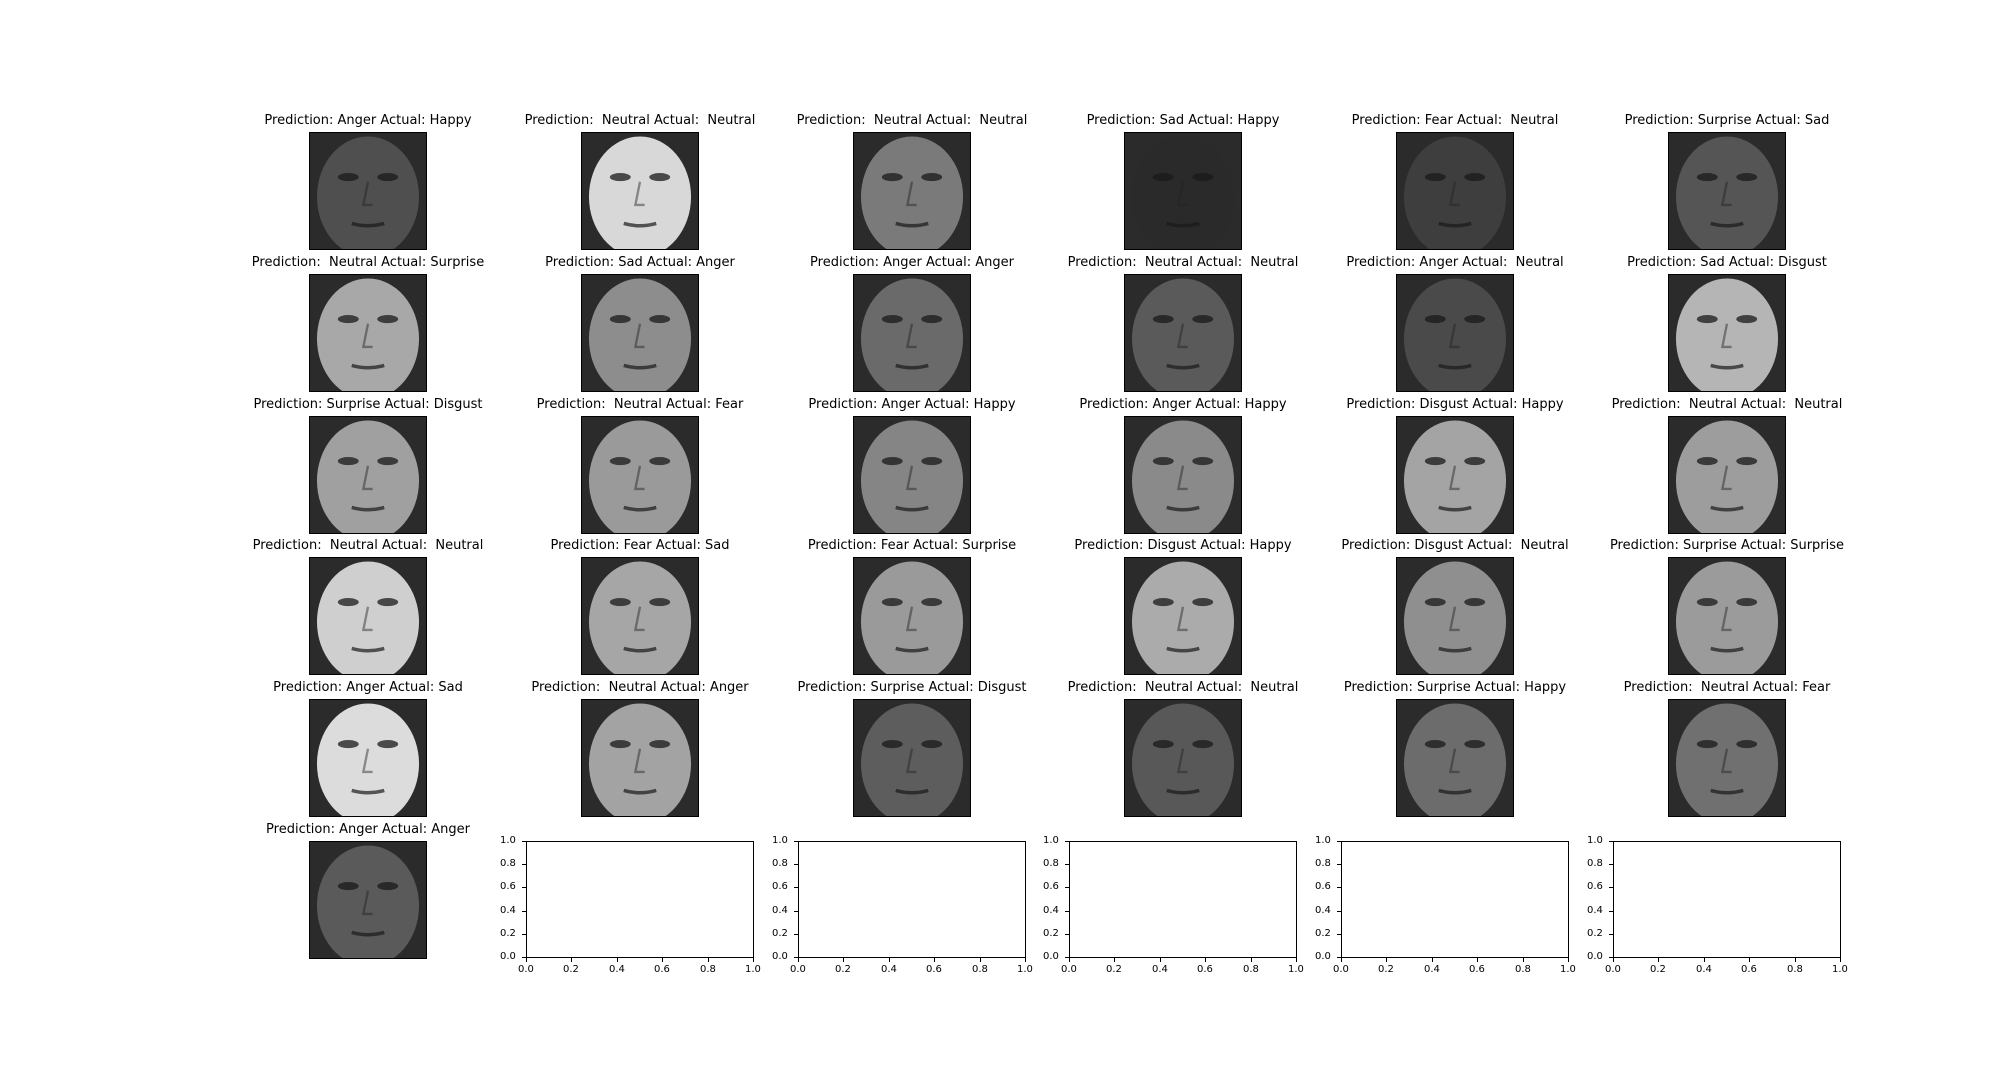 Image resolution: width=2016 pixels, height=1080 pixels. I want to click on panel-title: Prediction: Surprise Actual: Disgust, so click(368, 404).